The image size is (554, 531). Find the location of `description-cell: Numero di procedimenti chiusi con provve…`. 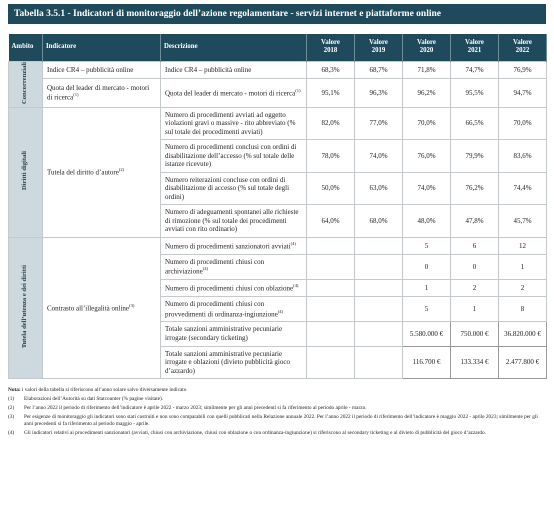

description-cell: Numero di procedimenti chiusi con provve… is located at coordinates (233, 309).